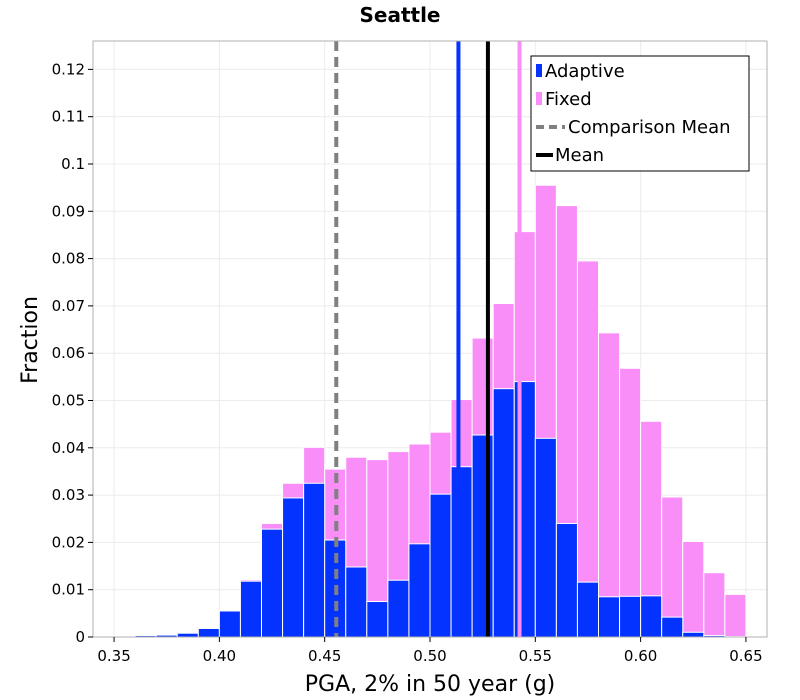  What do you see at coordinates (568, 99) in the screenshot?
I see `legend-label-fixed: Fixed` at bounding box center [568, 99].